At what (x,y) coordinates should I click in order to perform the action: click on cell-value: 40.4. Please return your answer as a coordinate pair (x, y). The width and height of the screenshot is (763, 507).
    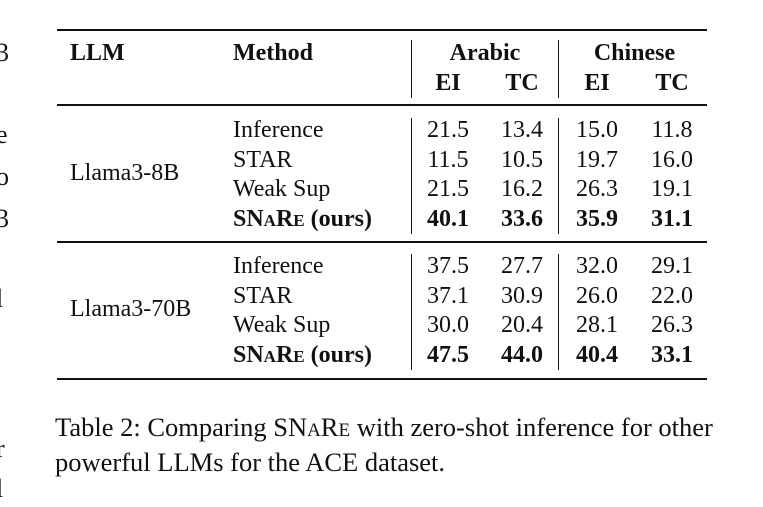
    Looking at the image, I should click on (597, 354).